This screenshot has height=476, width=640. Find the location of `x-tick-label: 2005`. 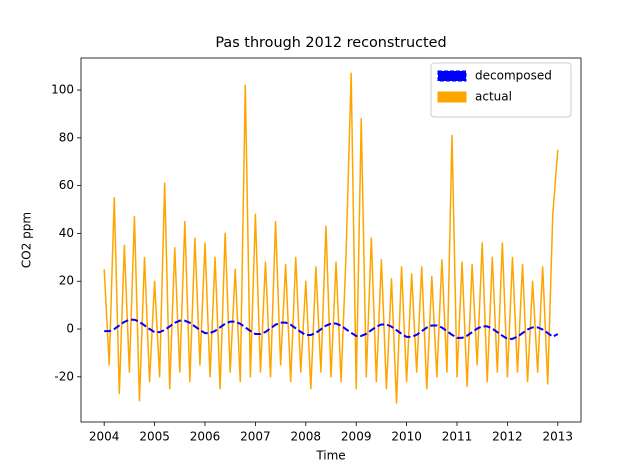

x-tick-label: 2005 is located at coordinates (154, 437).